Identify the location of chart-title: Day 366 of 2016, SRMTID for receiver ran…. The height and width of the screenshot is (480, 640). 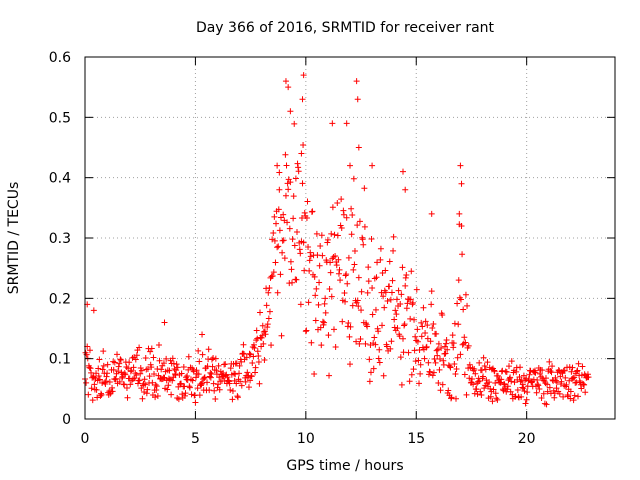
(345, 28).